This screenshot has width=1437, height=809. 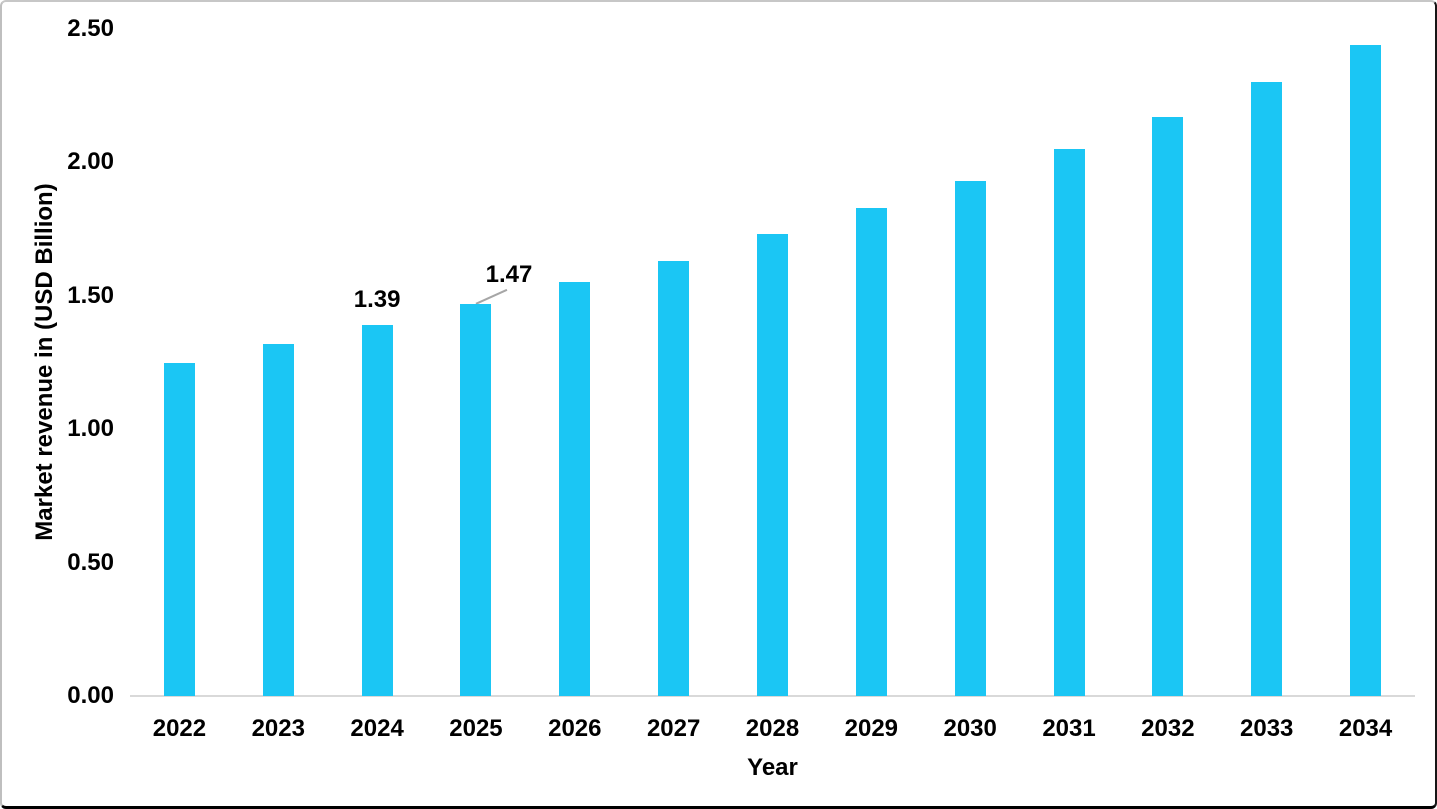 What do you see at coordinates (674, 478) in the screenshot?
I see `bar-2027` at bounding box center [674, 478].